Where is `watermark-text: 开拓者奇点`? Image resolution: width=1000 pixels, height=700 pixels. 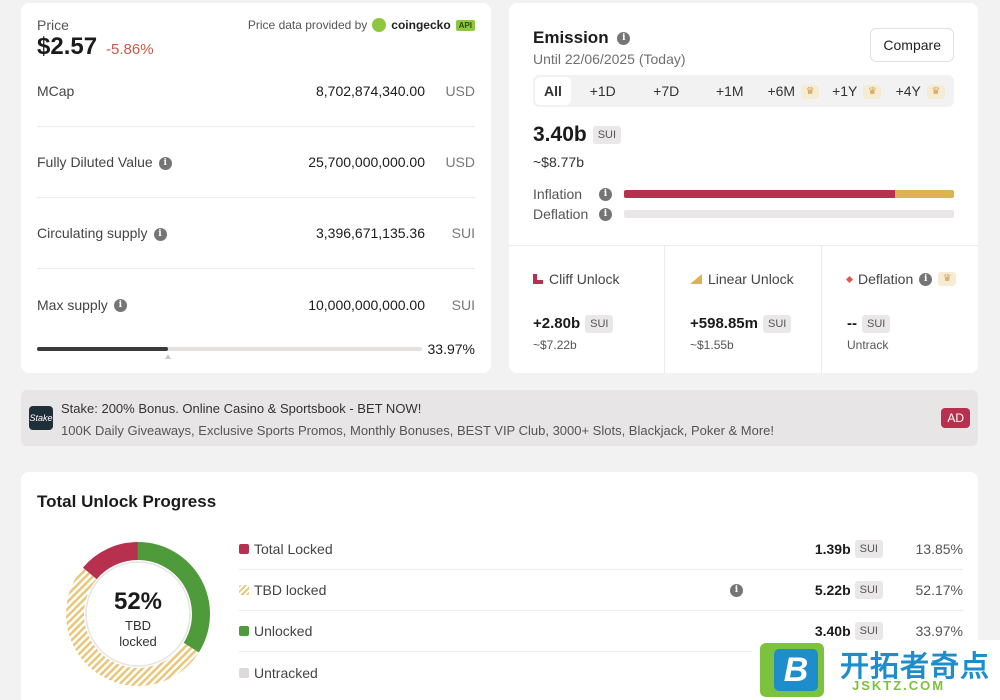 watermark-text: 开拓者奇点 is located at coordinates (915, 667).